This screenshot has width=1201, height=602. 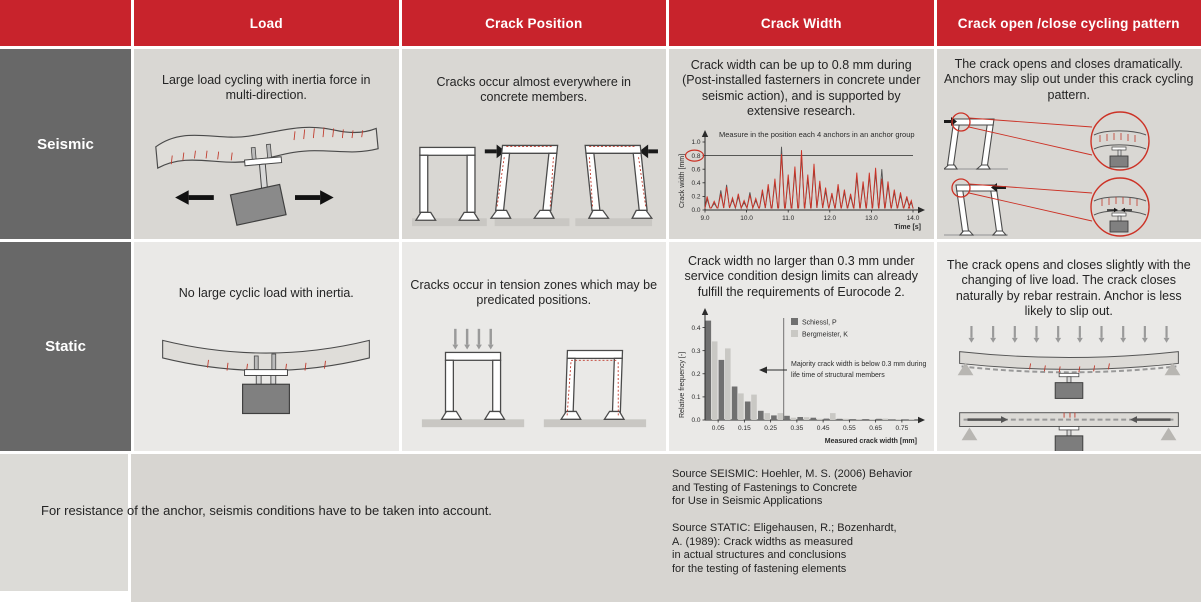 What do you see at coordinates (801, 23) in the screenshot?
I see `header-crack-width: Crack Width` at bounding box center [801, 23].